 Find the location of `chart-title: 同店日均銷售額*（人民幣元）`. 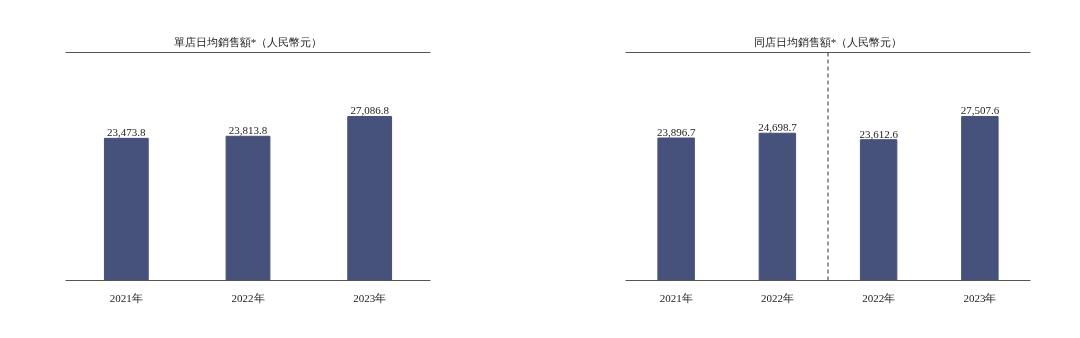

chart-title: 同店日均銷售額*（人民幣元） is located at coordinates (828, 41).